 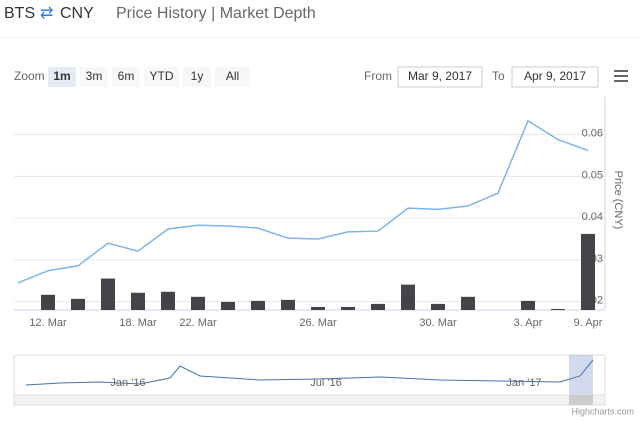 I want to click on zoom-button-label: 3m, so click(x=94, y=76).